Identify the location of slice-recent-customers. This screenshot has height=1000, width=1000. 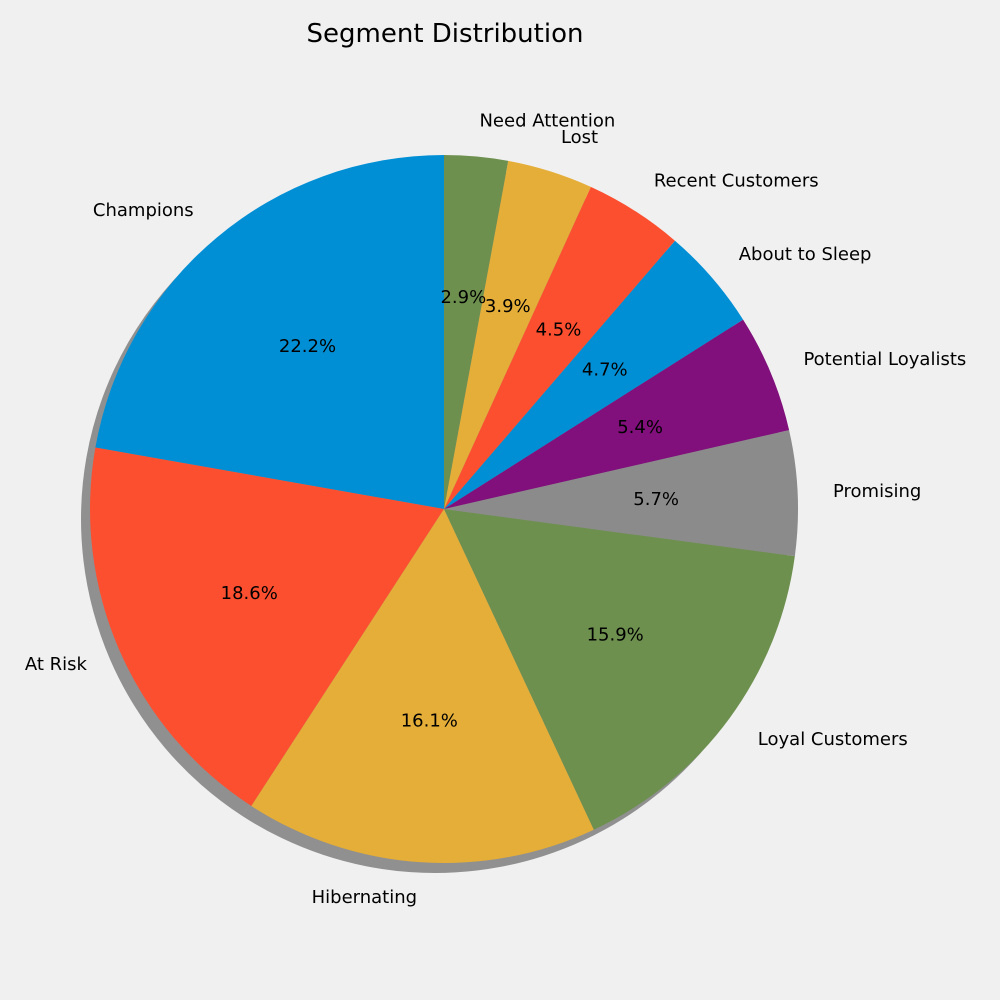
(559, 347).